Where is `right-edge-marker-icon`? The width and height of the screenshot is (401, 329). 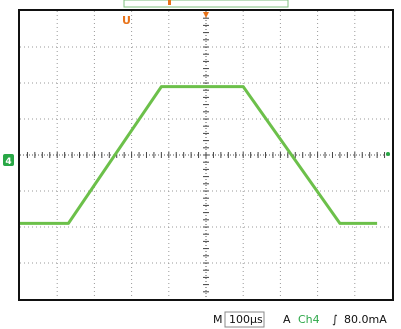 right-edge-marker-icon is located at coordinates (388, 154).